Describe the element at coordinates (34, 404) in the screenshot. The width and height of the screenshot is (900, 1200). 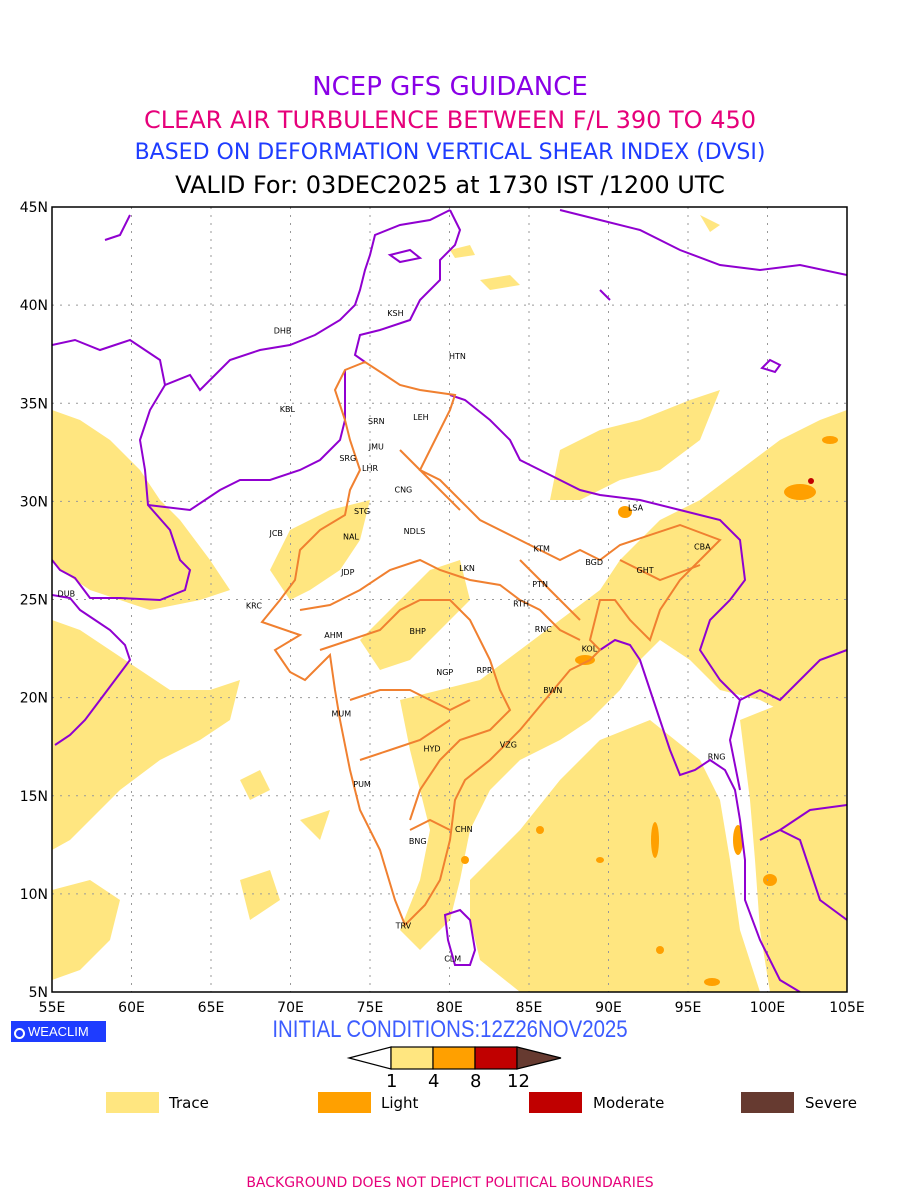
I see `lat-tick-label: 35N` at that location.